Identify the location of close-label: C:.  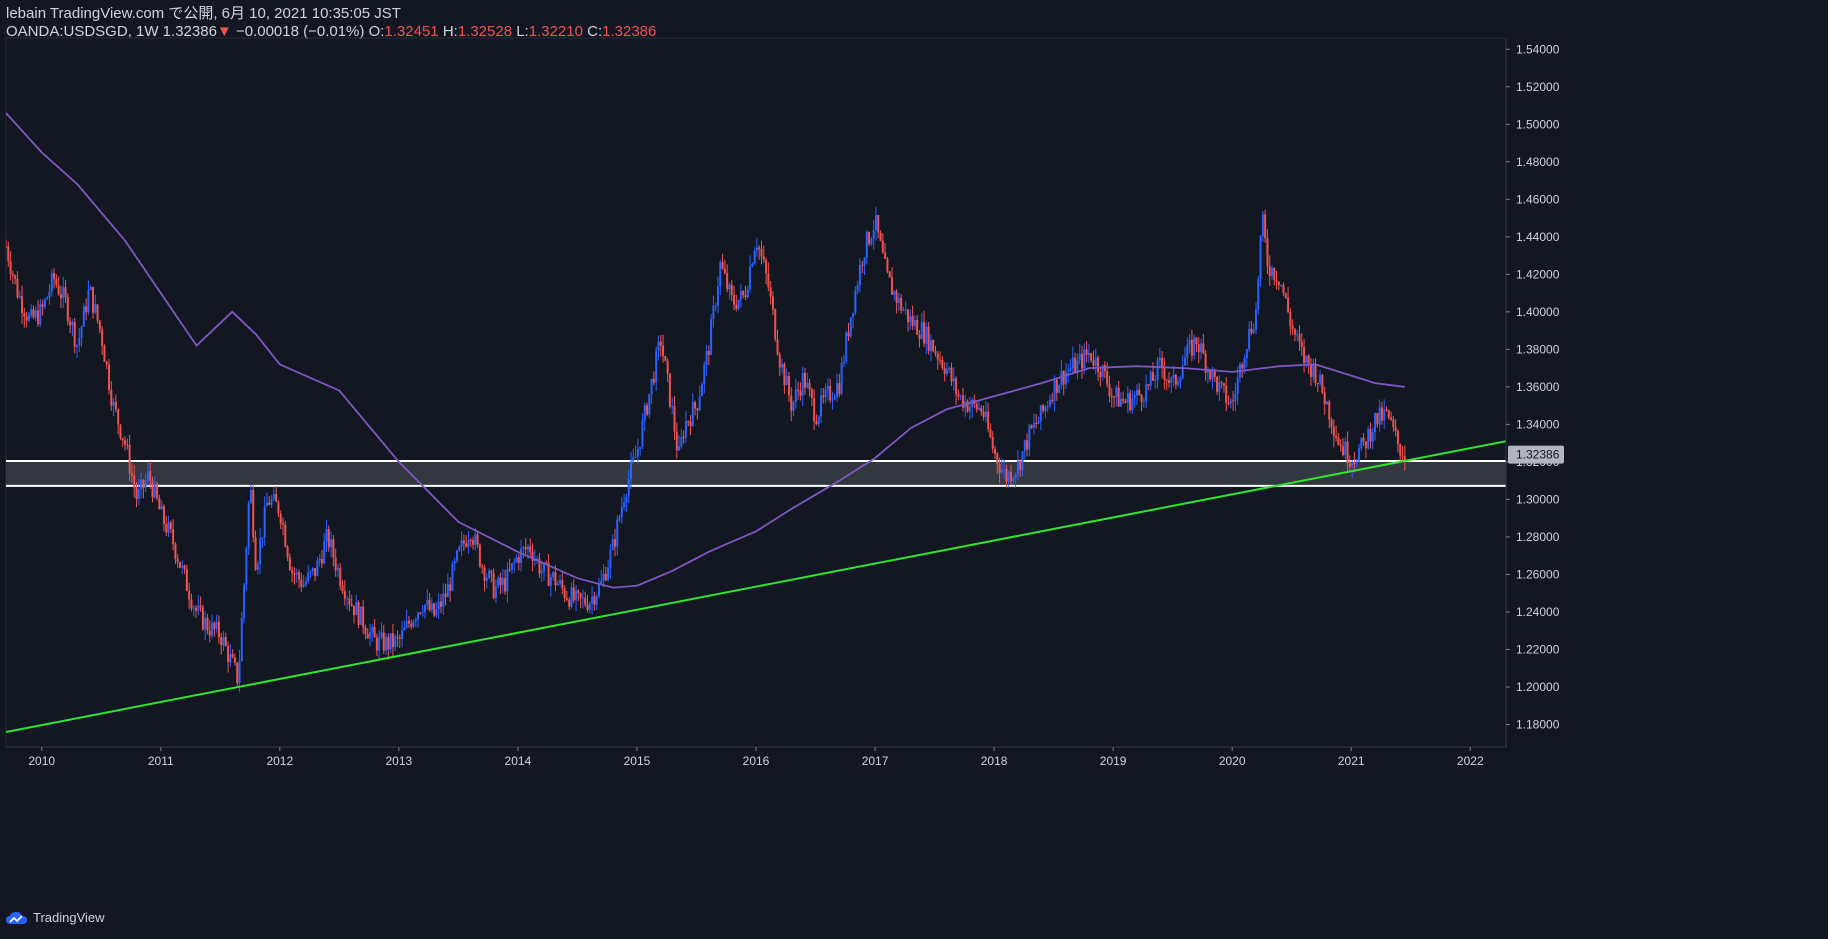
(595, 31).